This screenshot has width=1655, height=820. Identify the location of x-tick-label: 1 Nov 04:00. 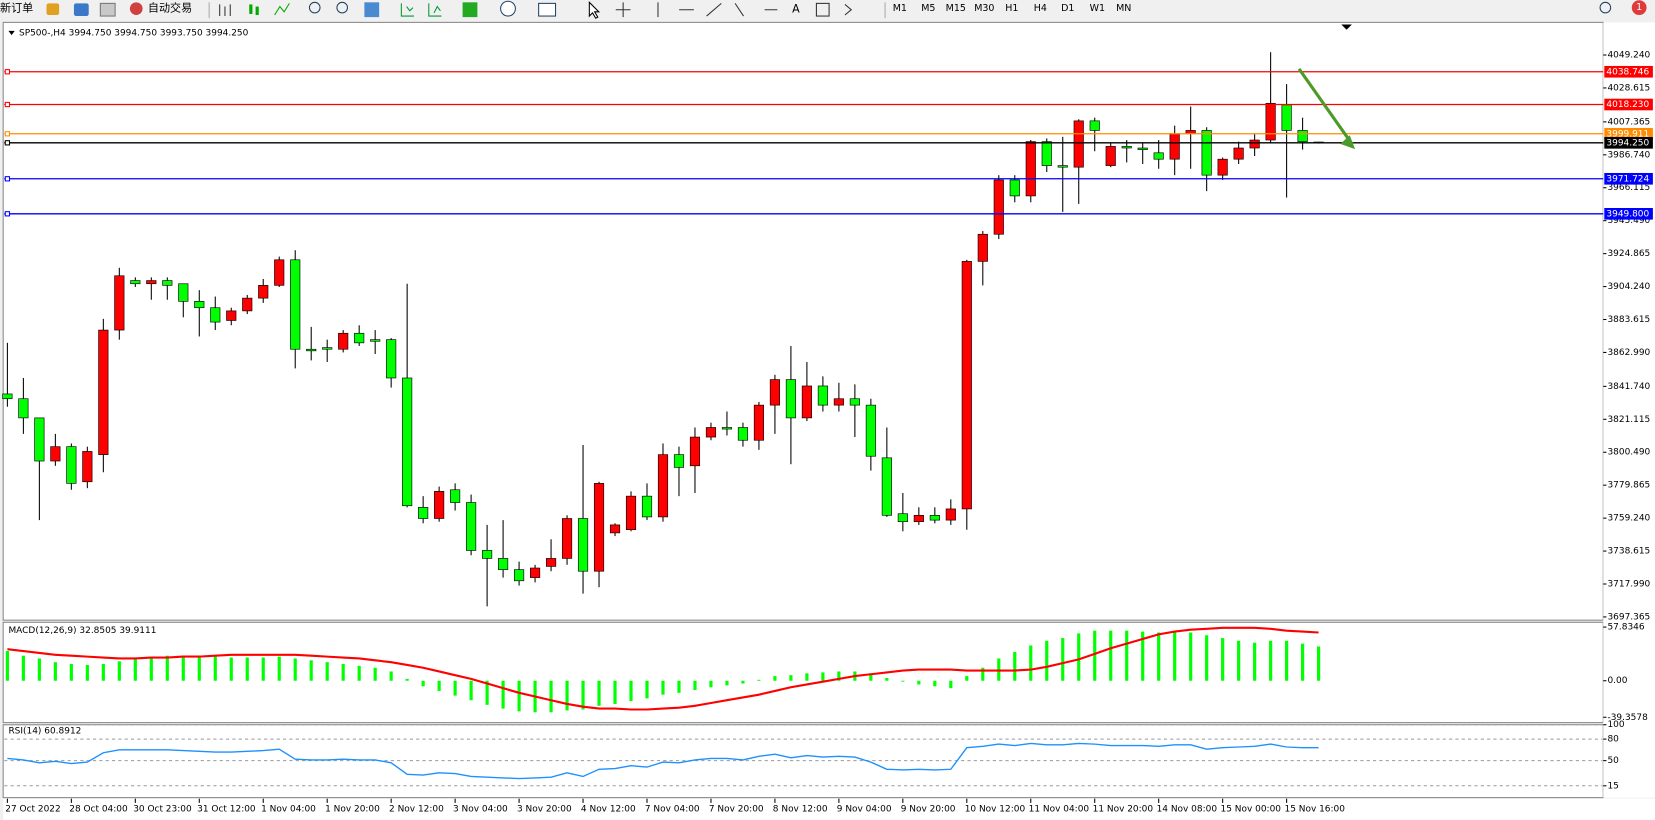
(288, 810).